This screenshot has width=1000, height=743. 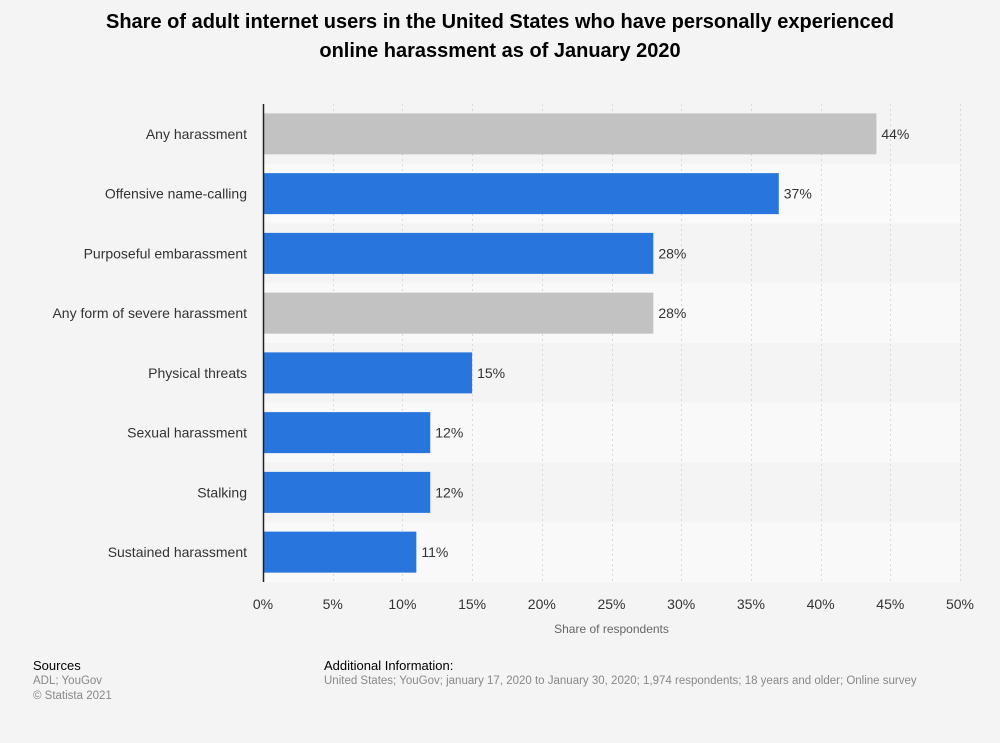 I want to click on additional-info-header: Additional Information:, so click(x=389, y=665).